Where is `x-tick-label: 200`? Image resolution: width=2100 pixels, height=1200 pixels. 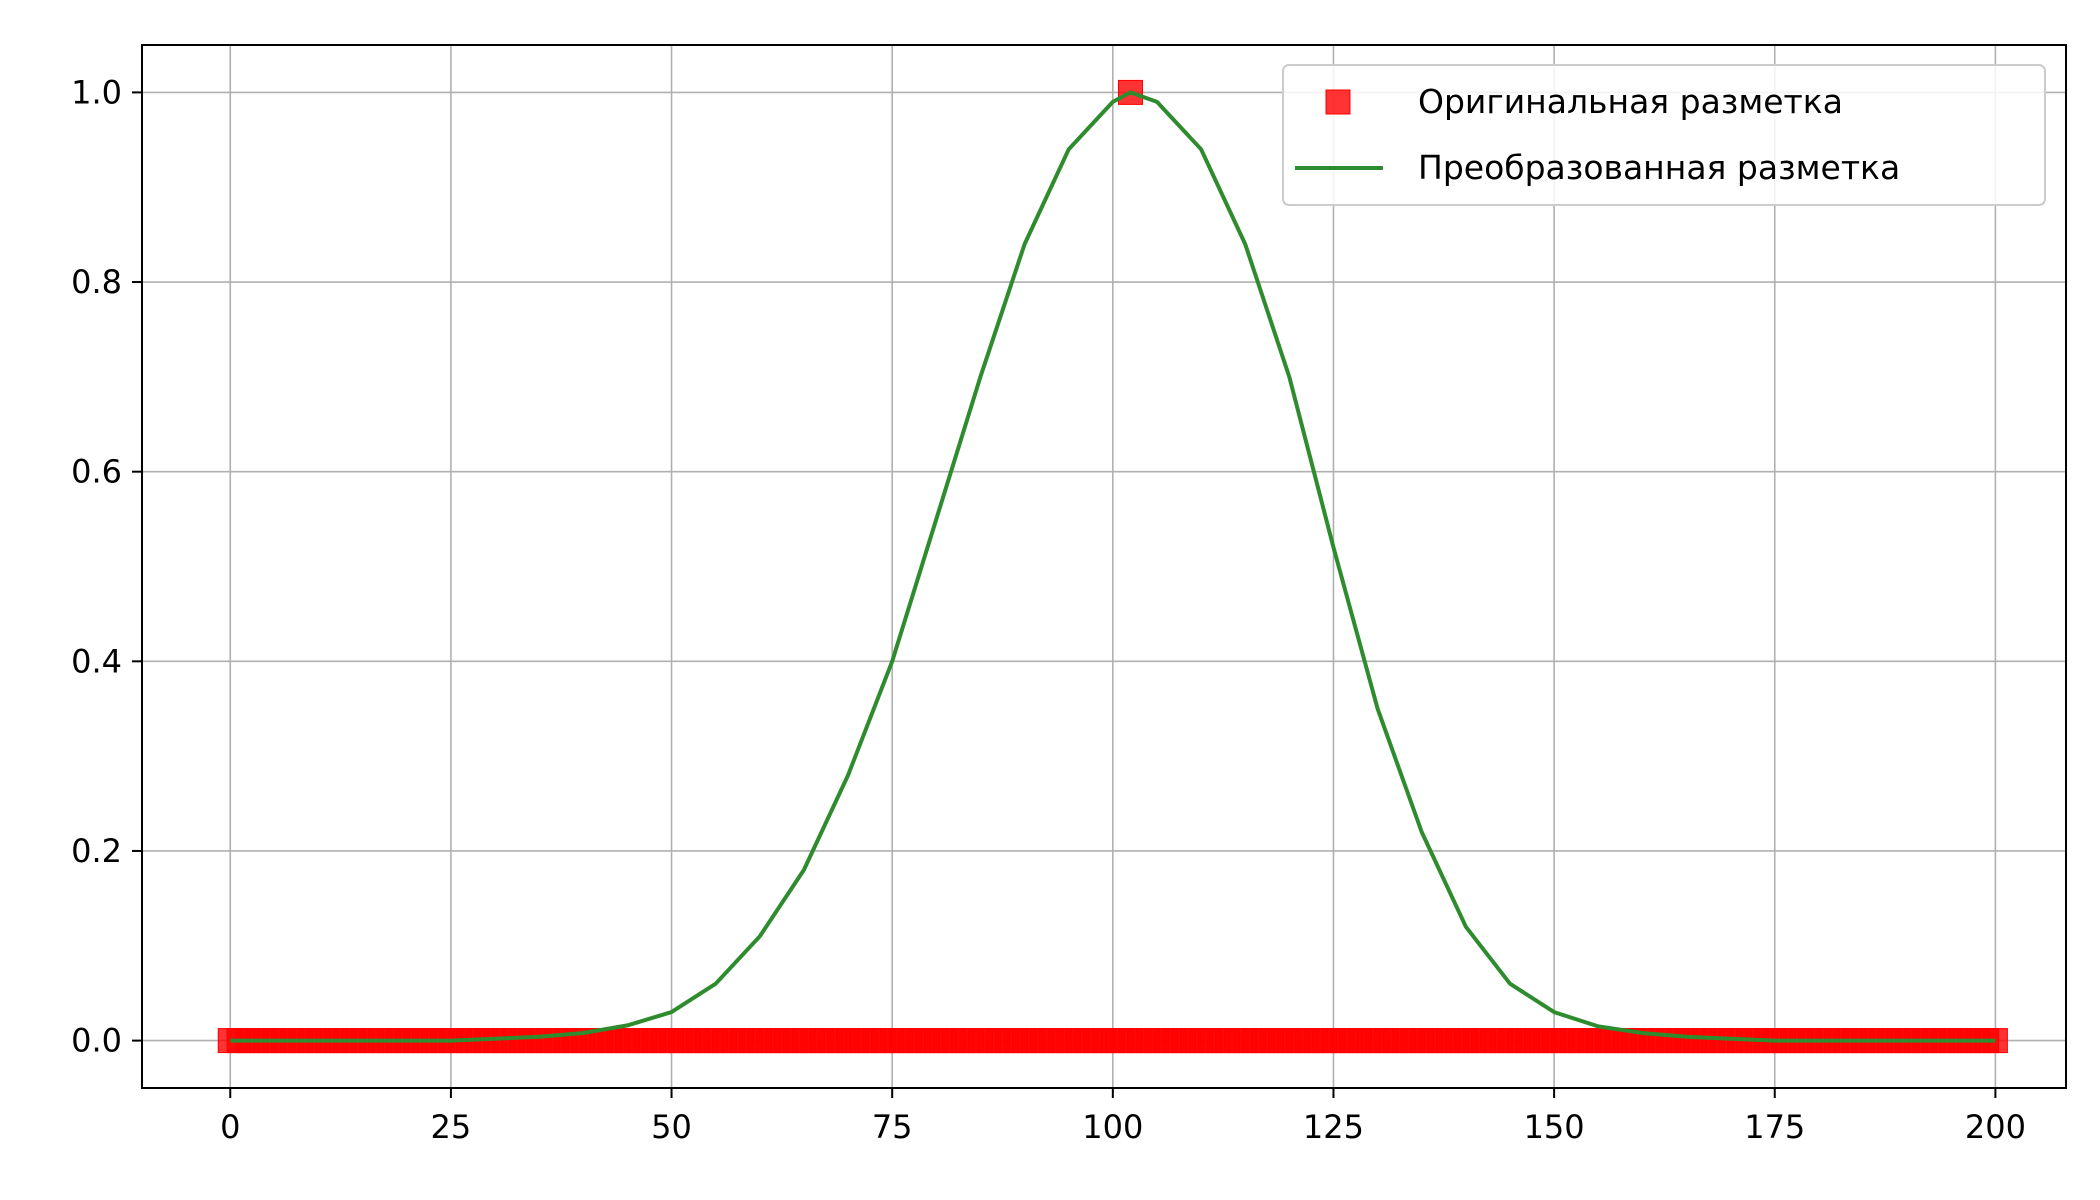
x-tick-label: 200 is located at coordinates (1995, 1127).